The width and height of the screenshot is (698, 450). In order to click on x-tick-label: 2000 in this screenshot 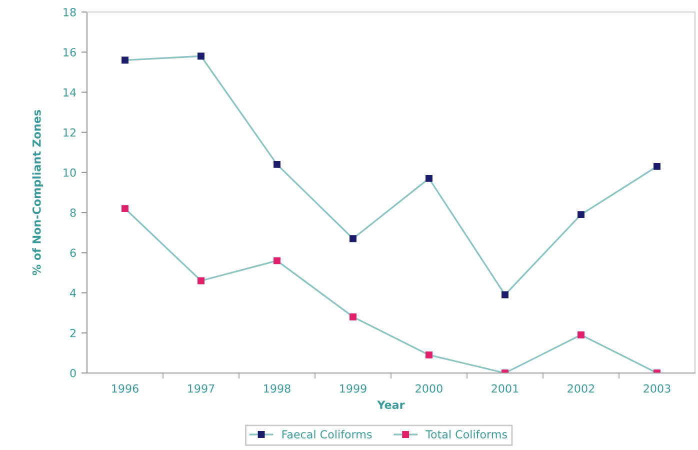, I will do `click(429, 388)`.